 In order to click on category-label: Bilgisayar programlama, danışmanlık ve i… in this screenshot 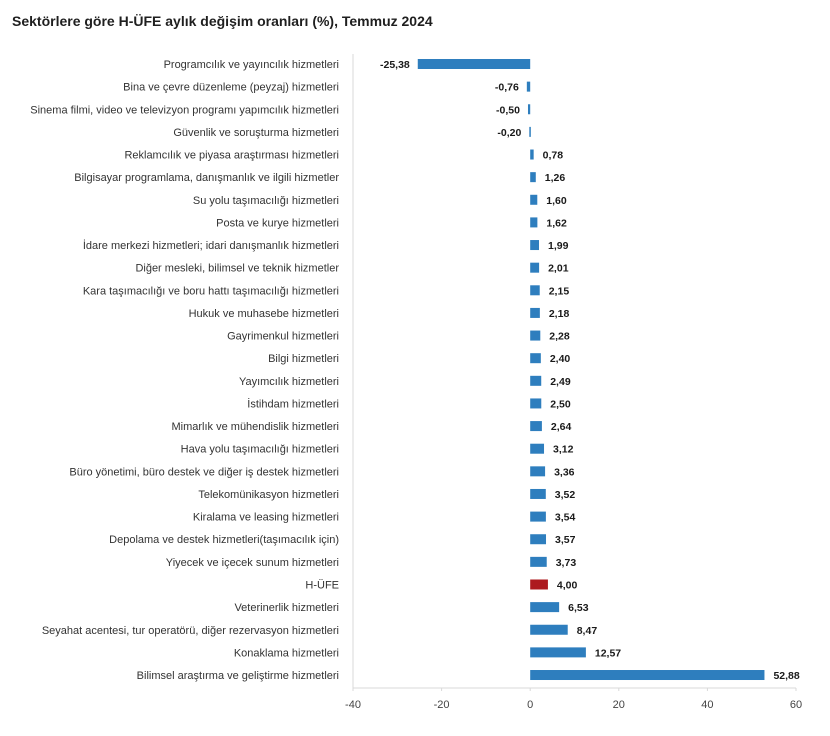, I will do `click(206, 178)`.